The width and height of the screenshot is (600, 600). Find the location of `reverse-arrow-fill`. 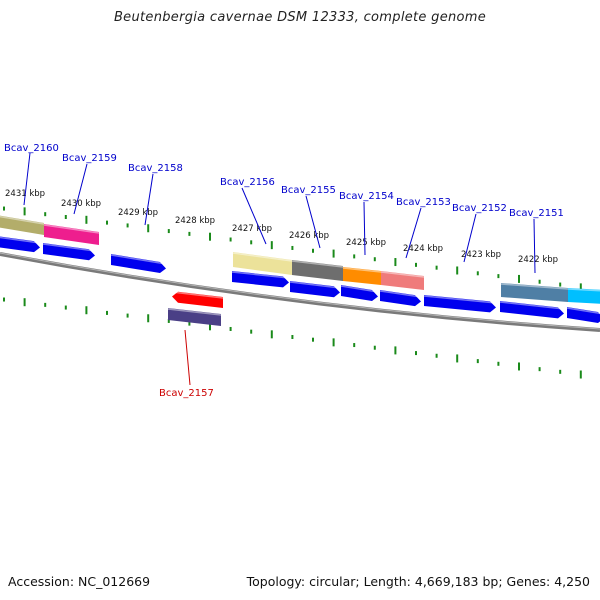

reverse-arrow-fill is located at coordinates (197, 299).